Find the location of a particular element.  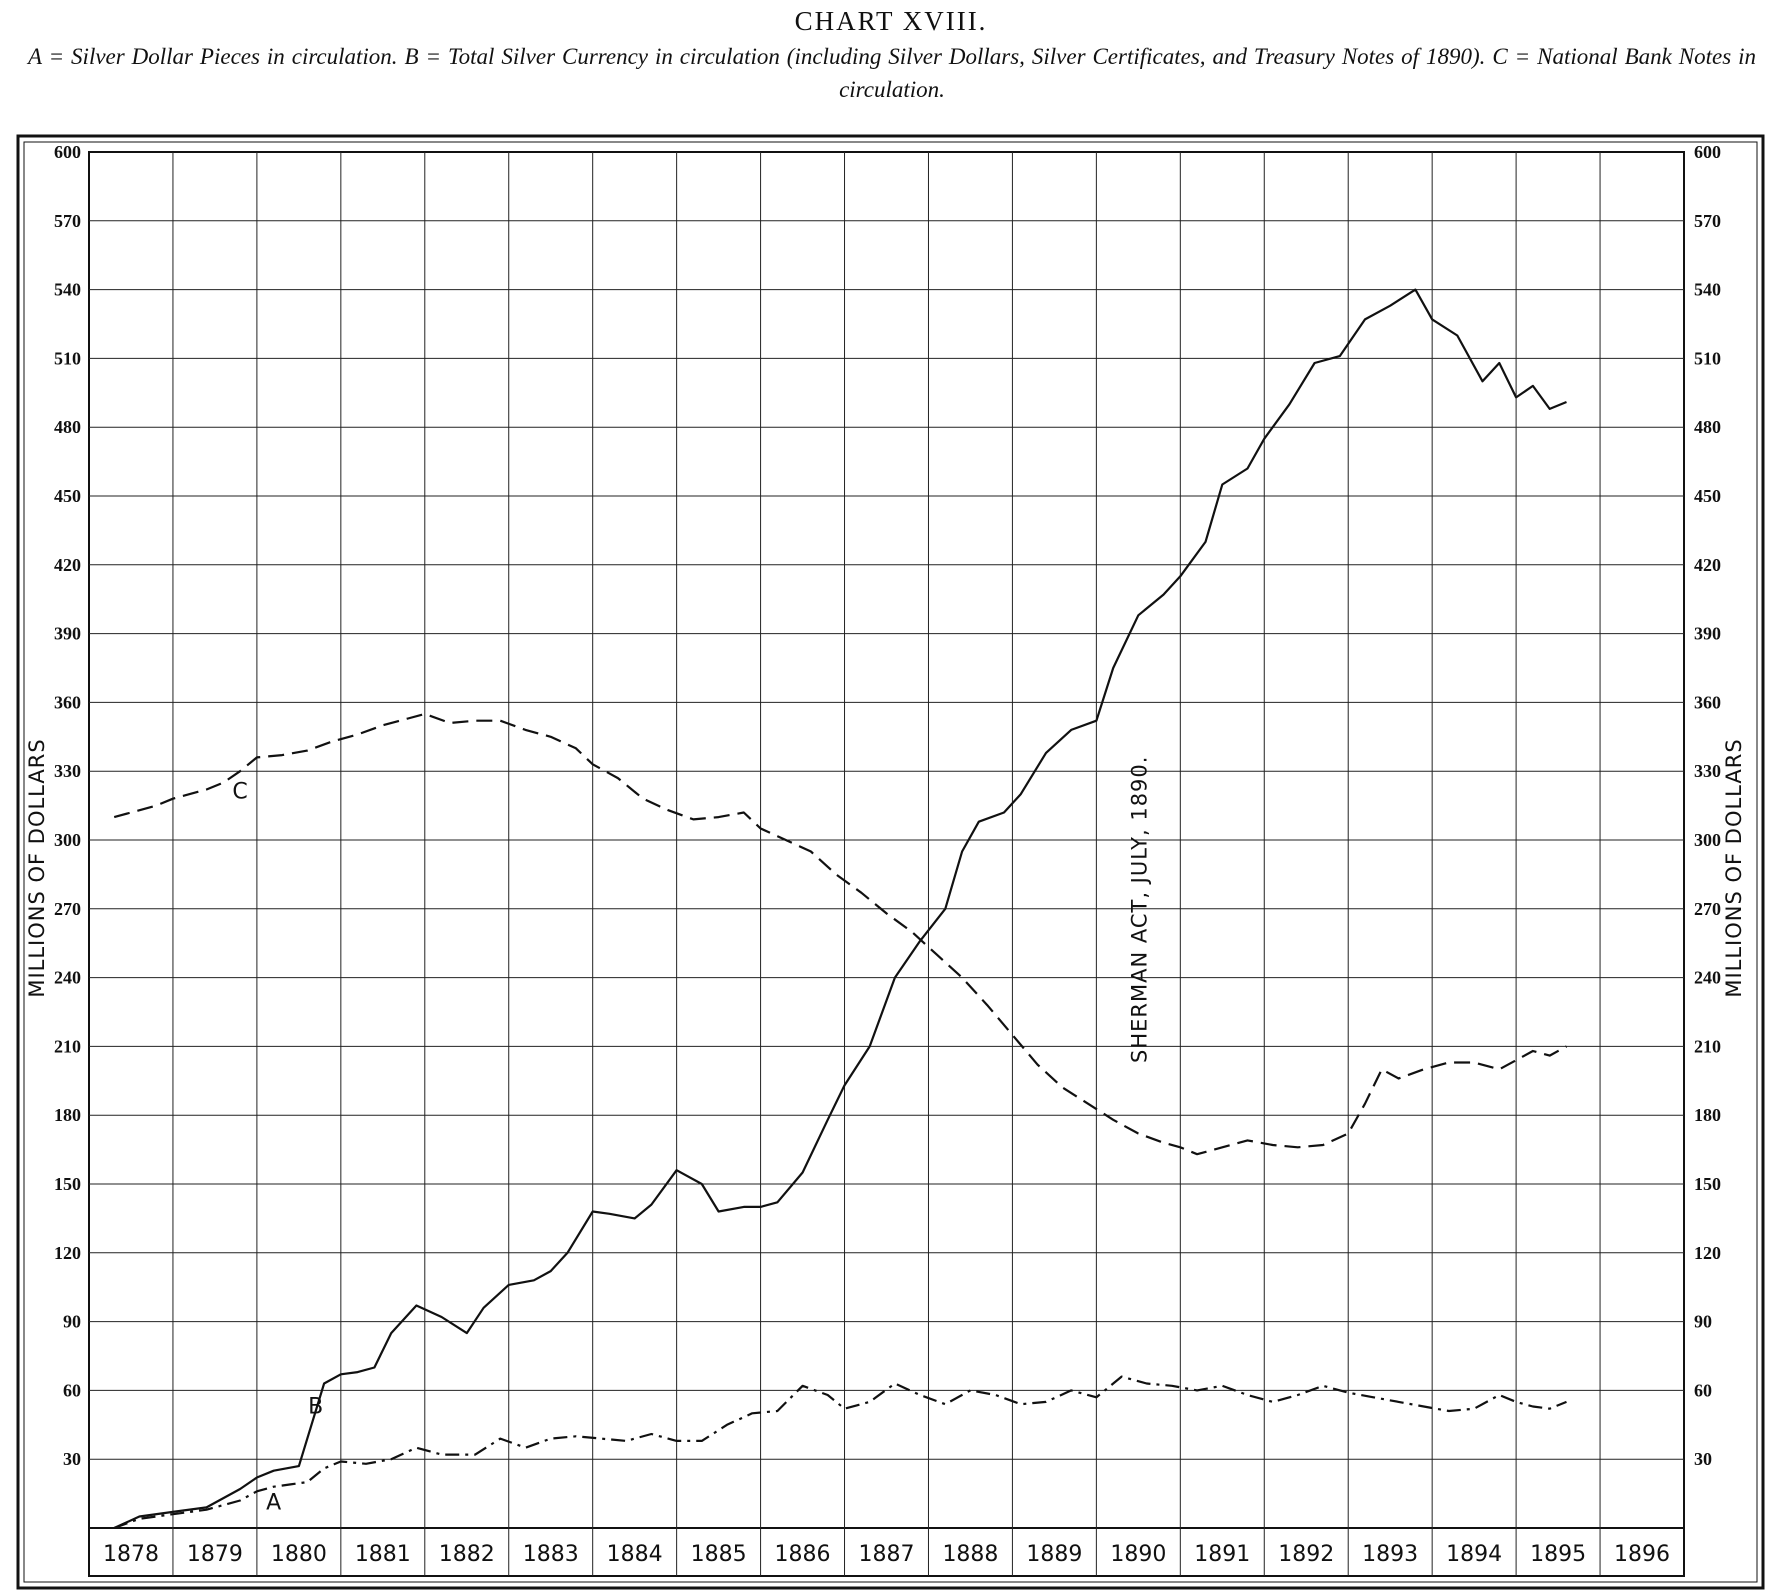

y-tick-label-right: 180 is located at coordinates (1707, 1115).